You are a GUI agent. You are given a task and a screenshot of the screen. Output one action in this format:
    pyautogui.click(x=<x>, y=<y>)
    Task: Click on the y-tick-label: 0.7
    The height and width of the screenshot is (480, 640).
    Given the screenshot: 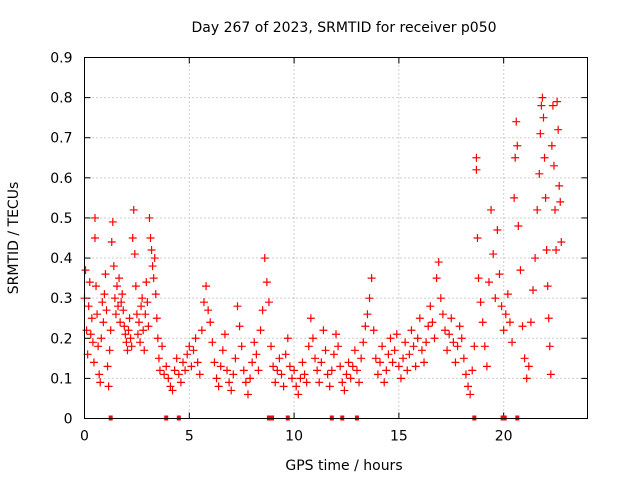 What is the action you would take?
    pyautogui.click(x=61, y=139)
    